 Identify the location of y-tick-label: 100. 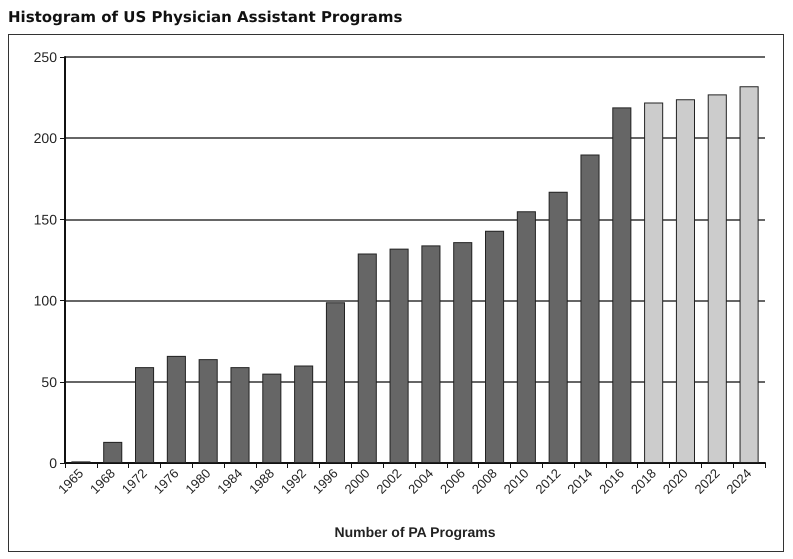
(46, 300).